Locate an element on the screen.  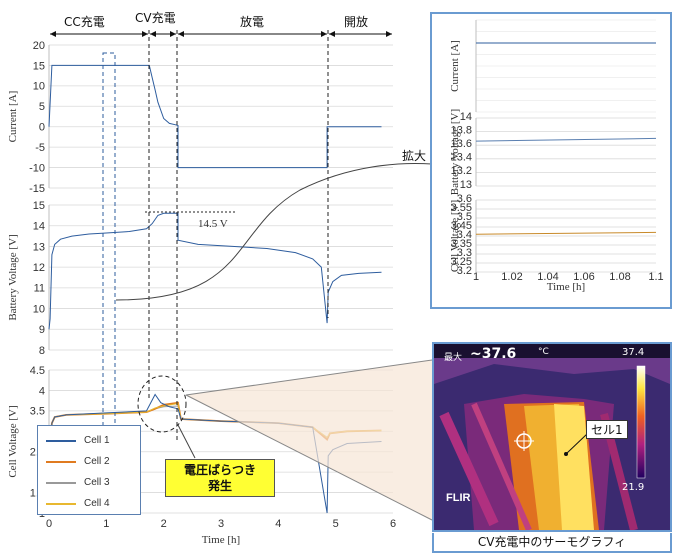
y-tick-label: 3.2 is located at coordinates (464, 271).